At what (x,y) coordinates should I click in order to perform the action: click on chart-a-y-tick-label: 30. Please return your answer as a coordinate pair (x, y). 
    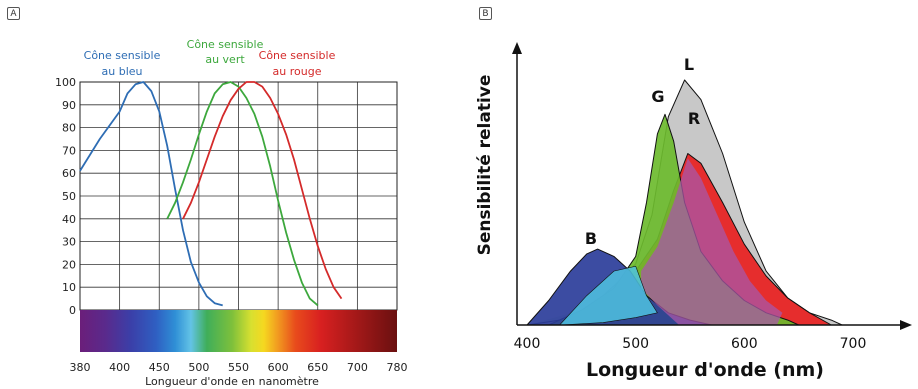
    Looking at the image, I should click on (69, 242).